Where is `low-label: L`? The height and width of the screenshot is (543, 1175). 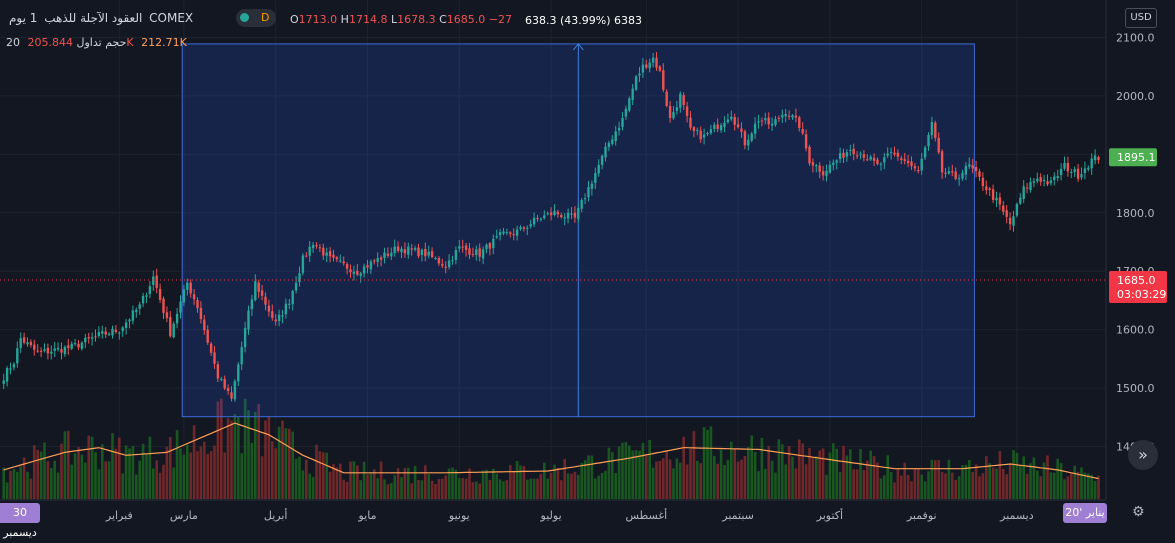 low-label: L is located at coordinates (394, 19).